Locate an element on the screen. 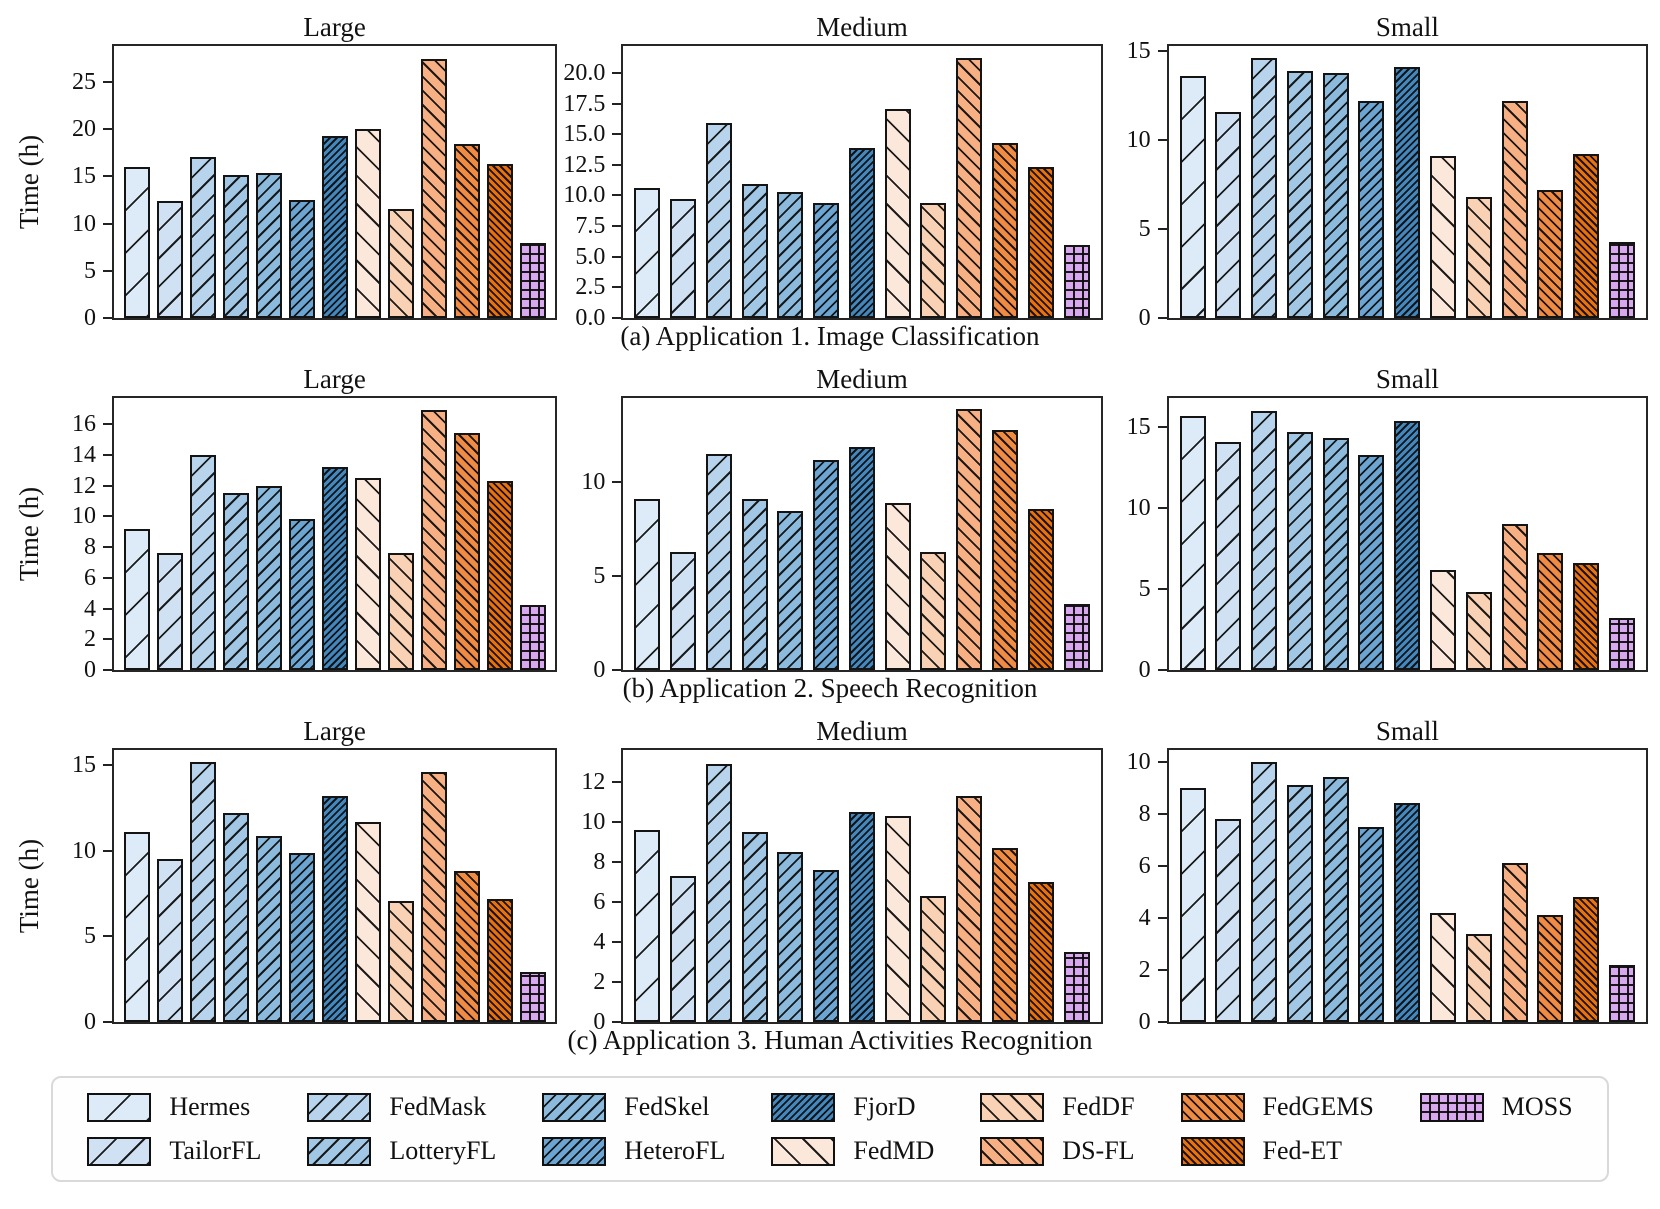 The width and height of the screenshot is (1660, 1209). legend-entry-fed-et: Fed-ET is located at coordinates (1277, 1151).